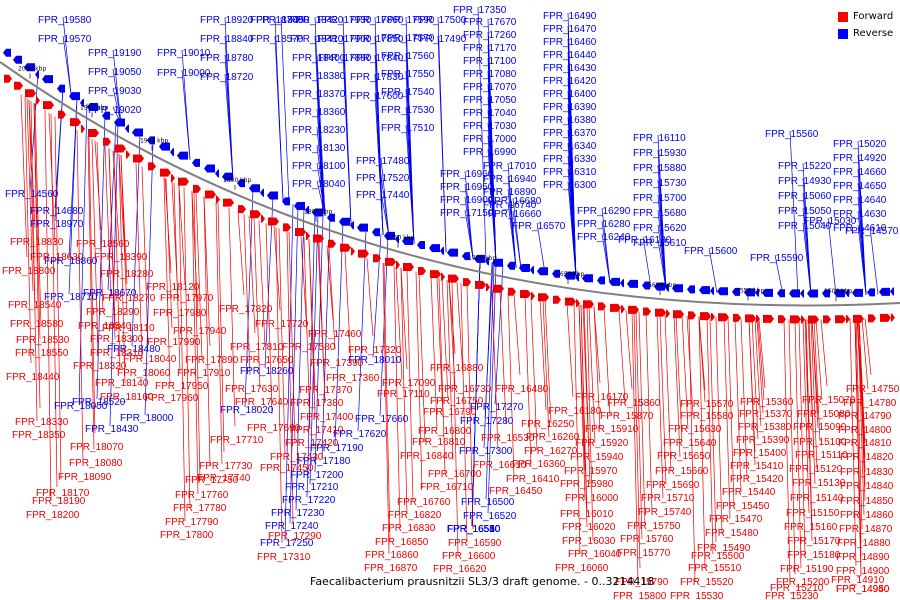  What do you see at coordinates (487, 421) in the screenshot?
I see `reverse-gene-label: FPR_17280` at bounding box center [487, 421].